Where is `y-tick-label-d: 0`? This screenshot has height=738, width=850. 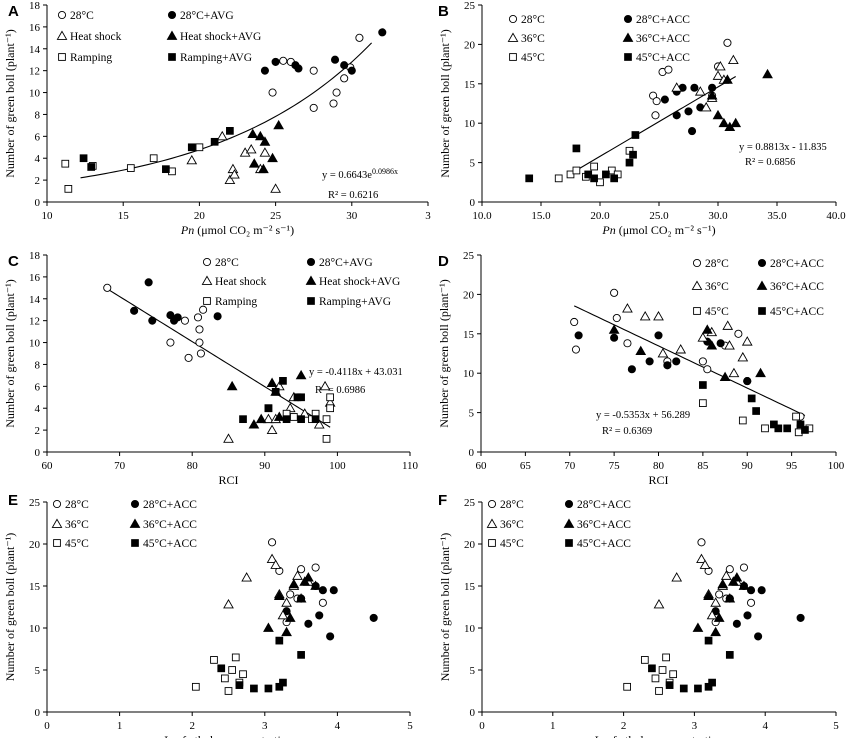 y-tick-label-d: 0 is located at coordinates (472, 453).